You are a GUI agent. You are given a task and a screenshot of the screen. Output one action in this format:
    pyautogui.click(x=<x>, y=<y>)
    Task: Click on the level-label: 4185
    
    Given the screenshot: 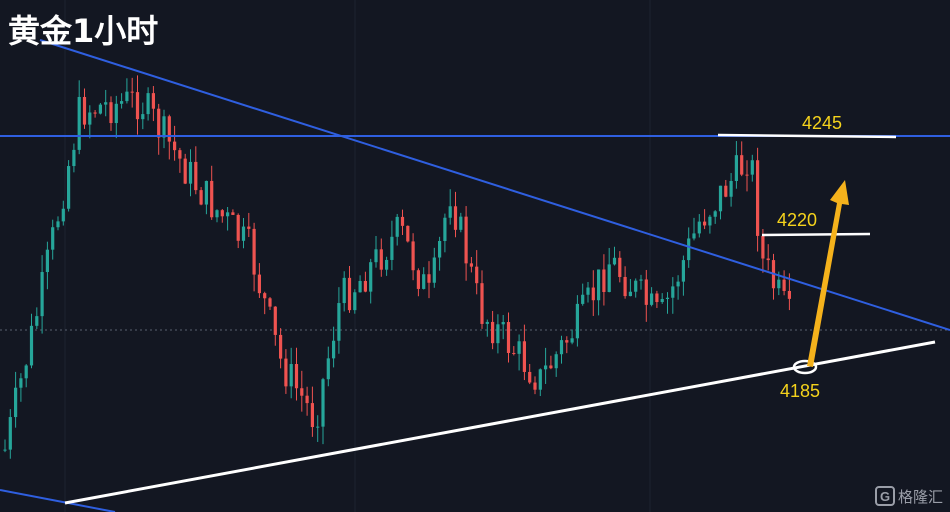 What is the action you would take?
    pyautogui.click(x=800, y=391)
    